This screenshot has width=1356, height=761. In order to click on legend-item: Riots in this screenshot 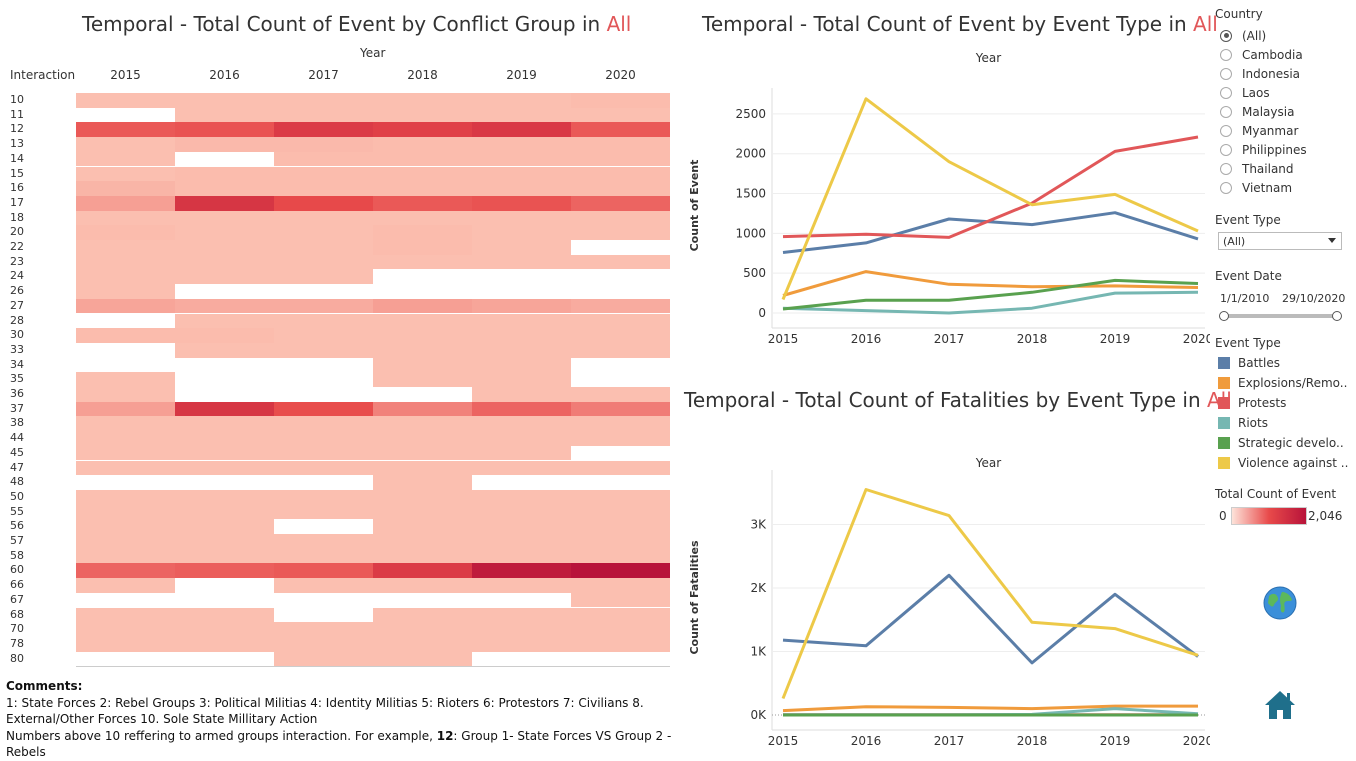, I will do `click(1243, 422)`.